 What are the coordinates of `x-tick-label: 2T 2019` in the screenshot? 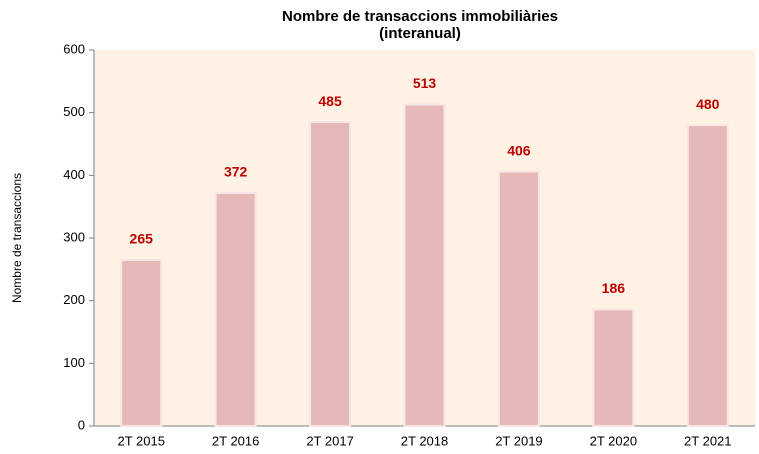 It's located at (518, 440).